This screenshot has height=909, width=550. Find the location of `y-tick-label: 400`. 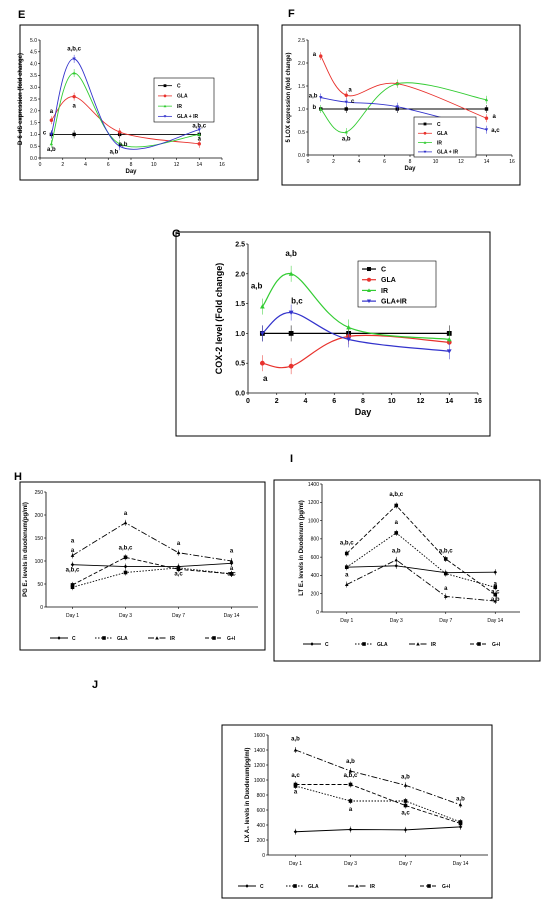

y-tick-label: 400 is located at coordinates (261, 826).